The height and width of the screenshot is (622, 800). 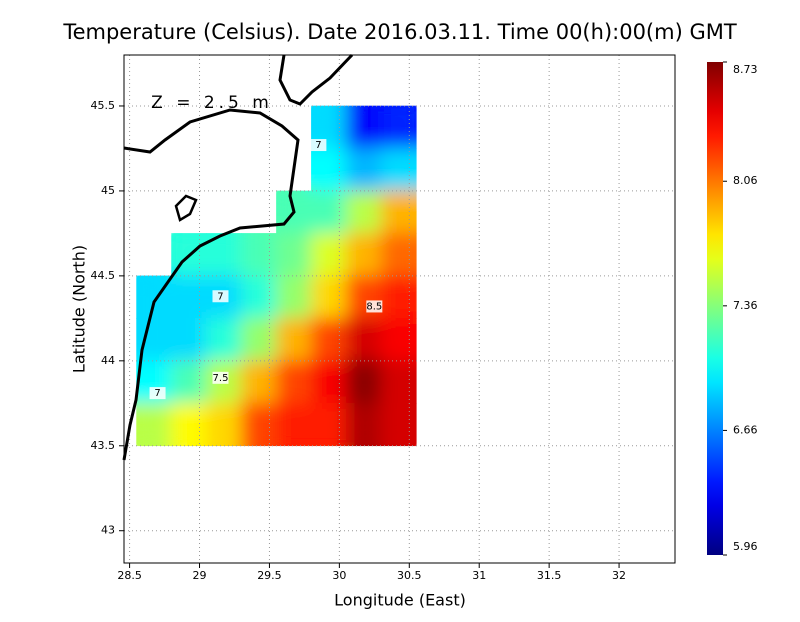 What do you see at coordinates (129, 575) in the screenshot?
I see `x-tick-label: 28.5` at bounding box center [129, 575].